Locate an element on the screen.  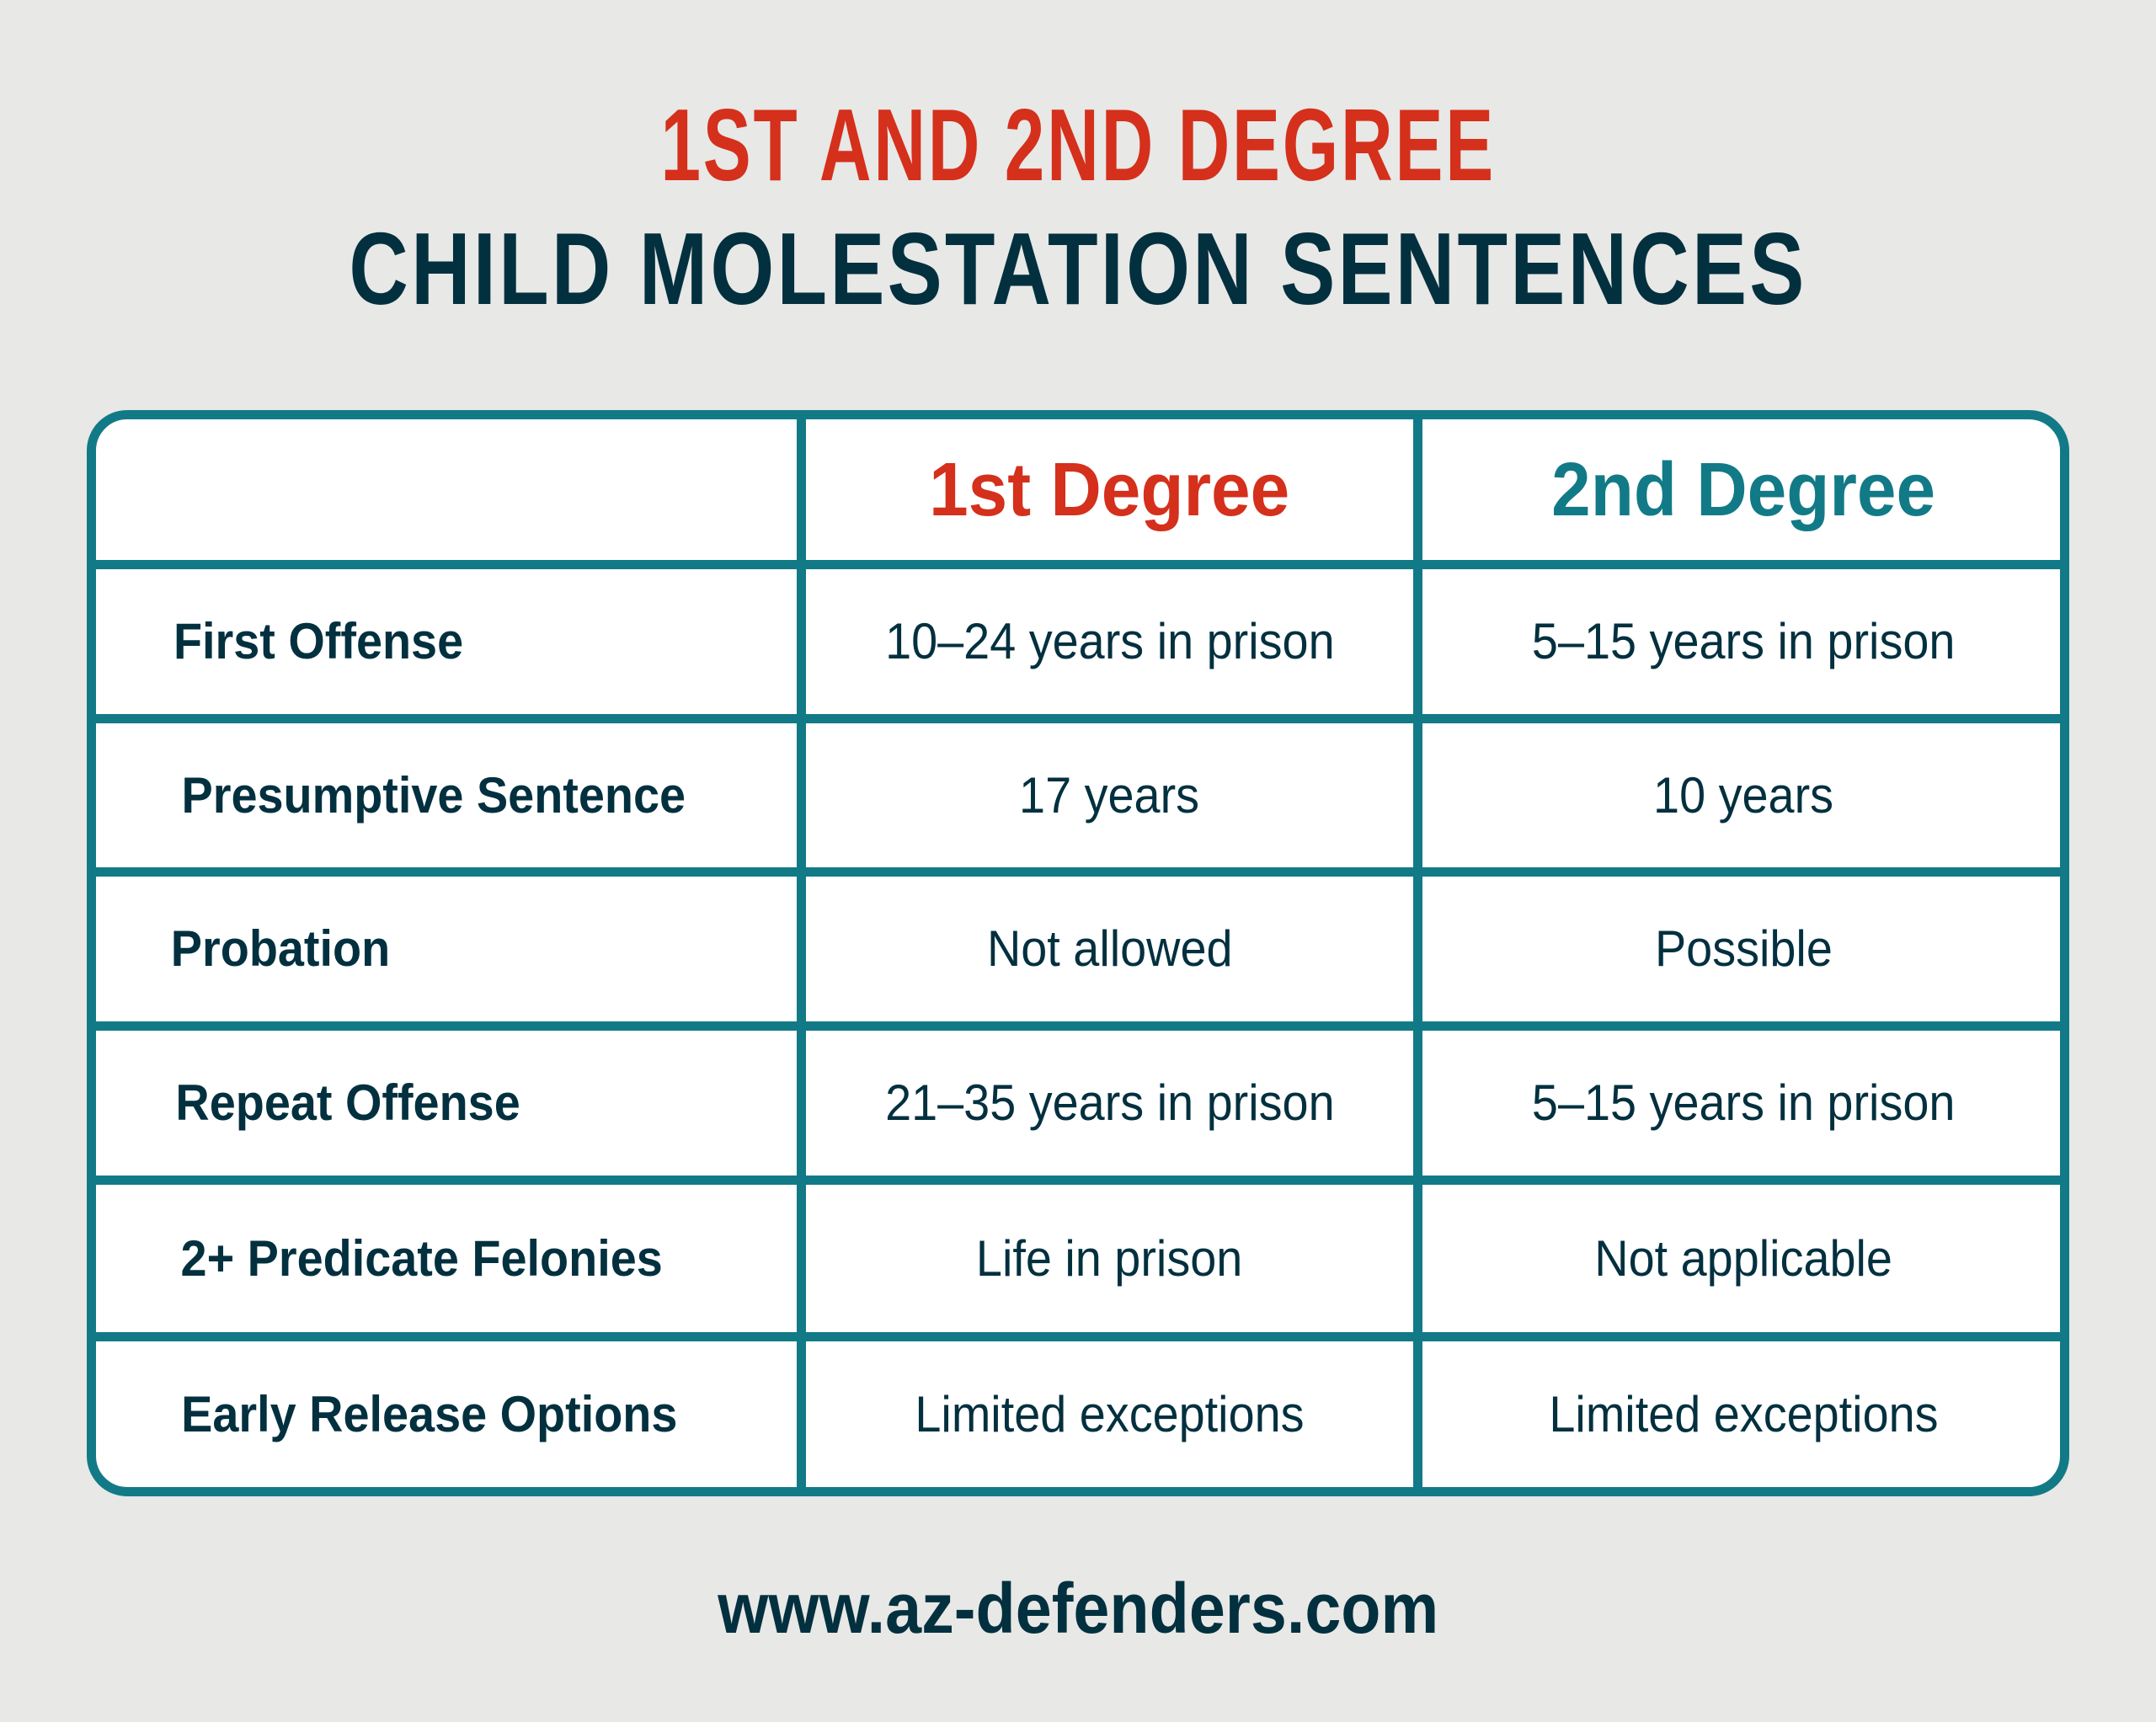
column-header-1st-degree: 1st Degree is located at coordinates (1109, 489).